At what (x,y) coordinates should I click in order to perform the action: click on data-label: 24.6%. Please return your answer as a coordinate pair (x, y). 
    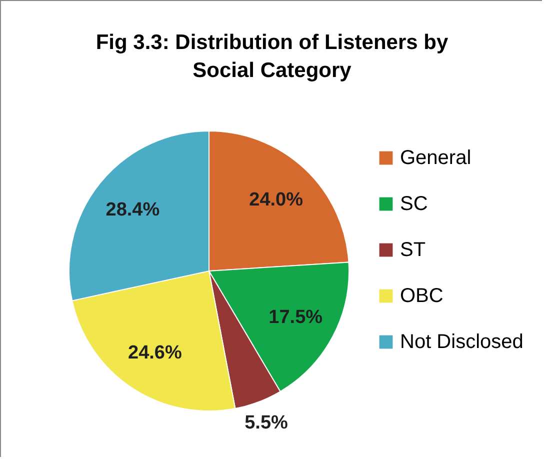
    Looking at the image, I should click on (155, 353).